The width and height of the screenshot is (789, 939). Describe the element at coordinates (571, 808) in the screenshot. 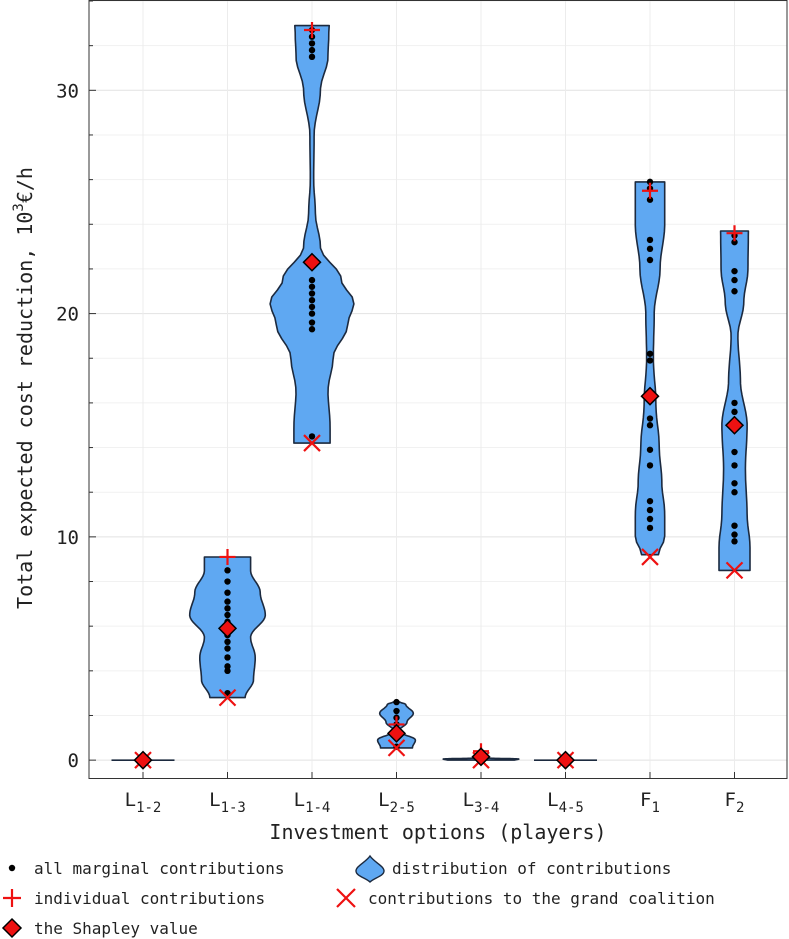

I see `x-tick-label-sub: 4-5` at that location.